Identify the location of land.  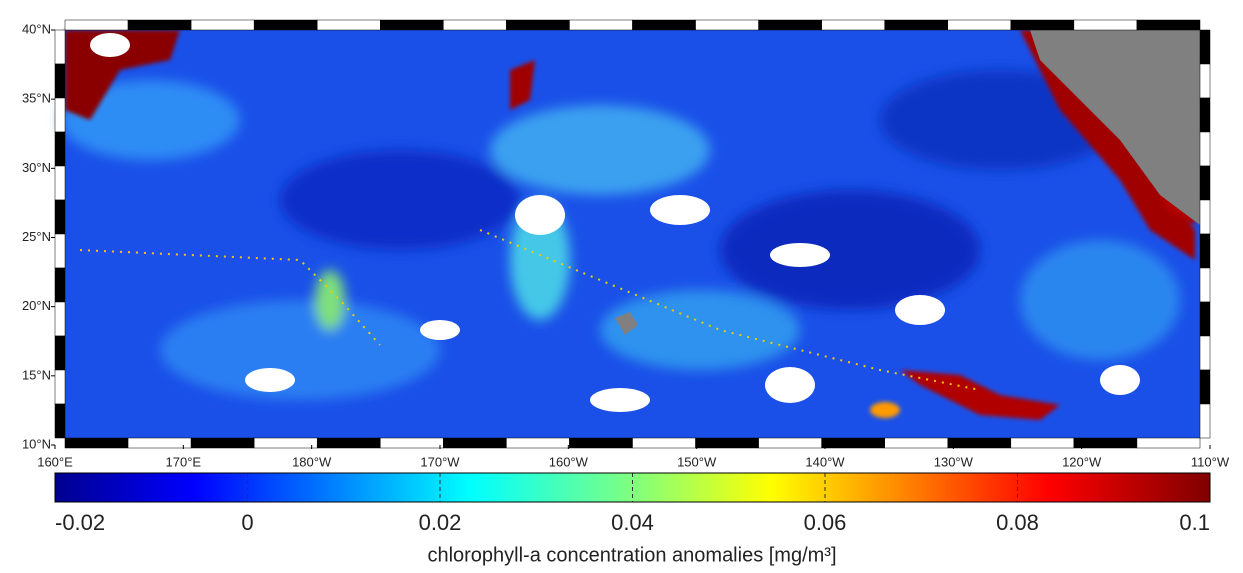
(1115, 127).